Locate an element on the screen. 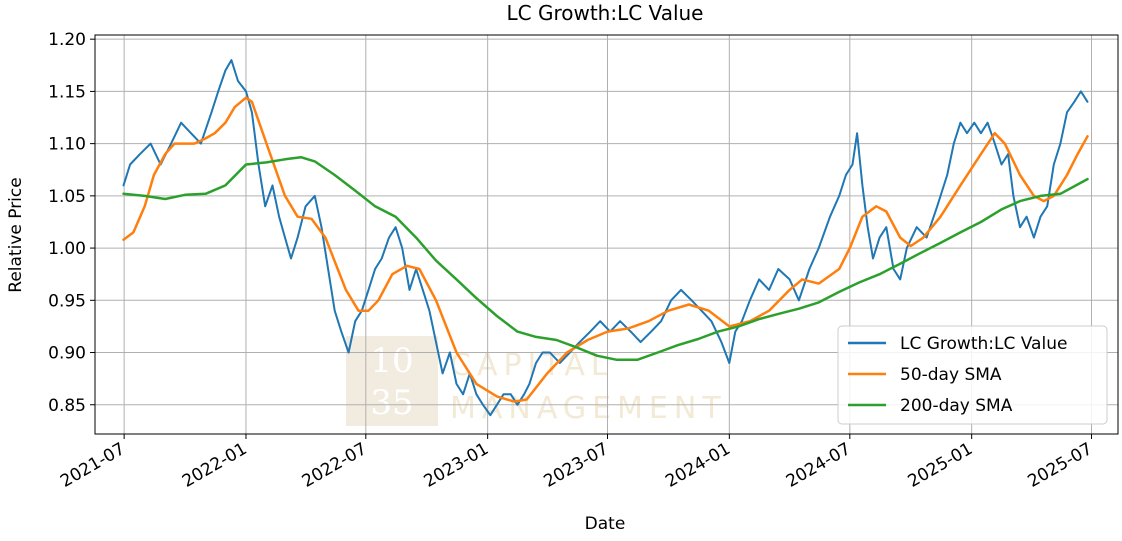  watermark-logo-text: 35 is located at coordinates (391, 403).